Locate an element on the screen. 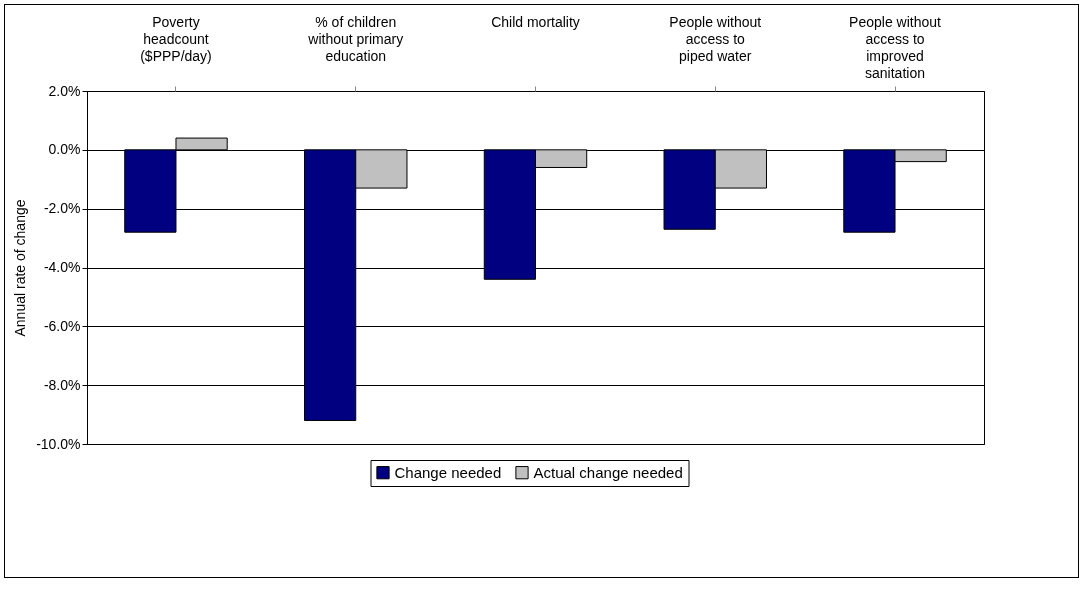 This screenshot has width=1091, height=590. x-tick-label: People without access to improved sanitation is located at coordinates (895, 47).